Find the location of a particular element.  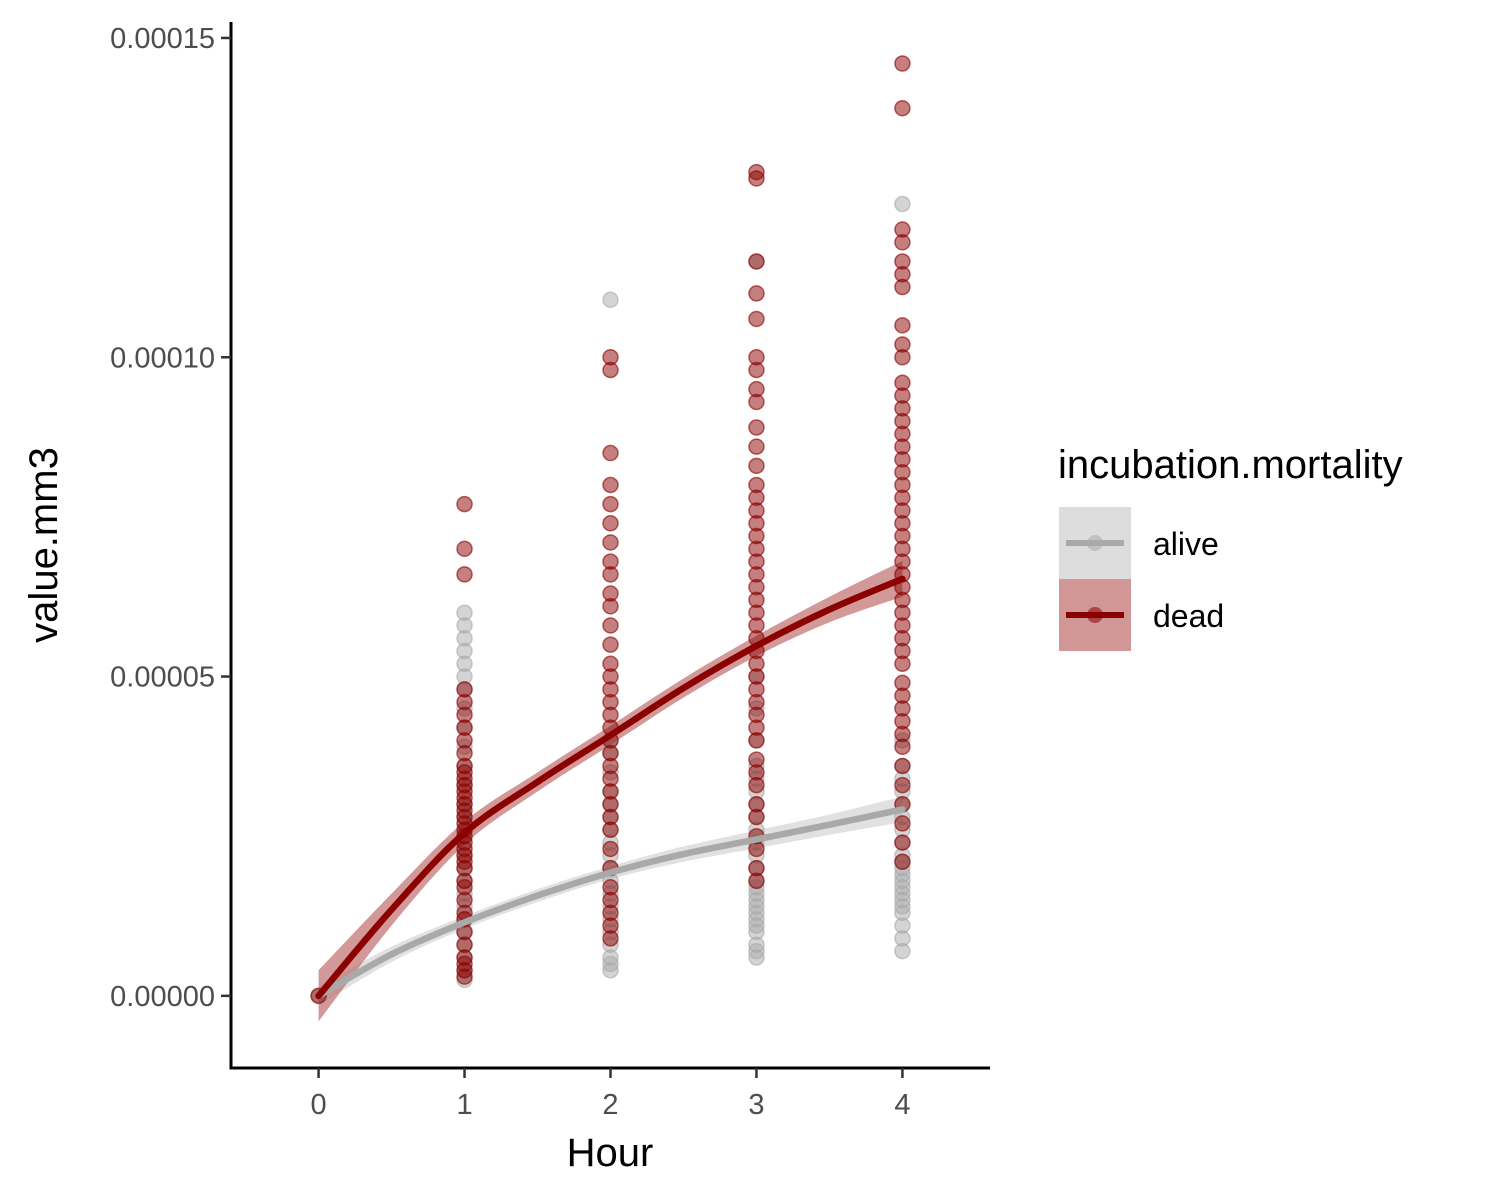

legend: incubation.mortality alive dead is located at coordinates (1230, 547).